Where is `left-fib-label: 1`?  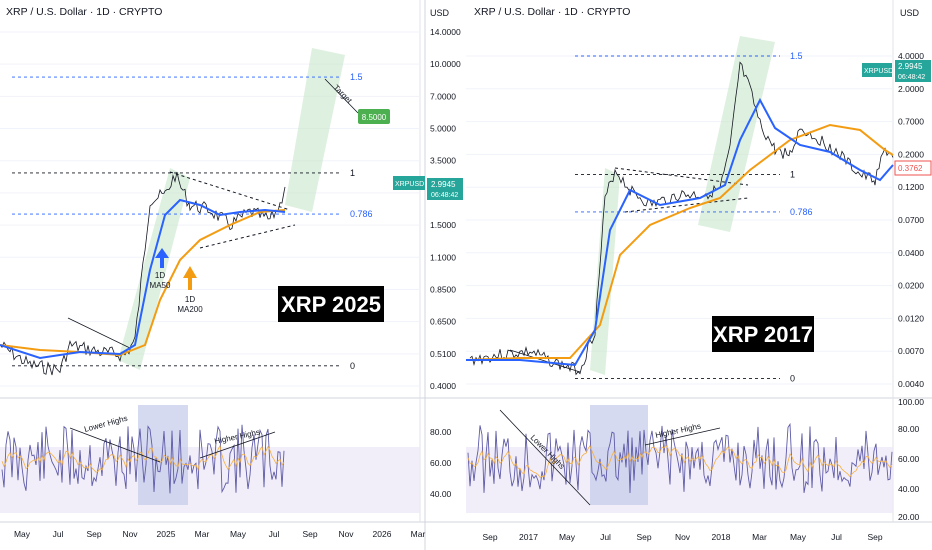 left-fib-label: 1 is located at coordinates (352, 173).